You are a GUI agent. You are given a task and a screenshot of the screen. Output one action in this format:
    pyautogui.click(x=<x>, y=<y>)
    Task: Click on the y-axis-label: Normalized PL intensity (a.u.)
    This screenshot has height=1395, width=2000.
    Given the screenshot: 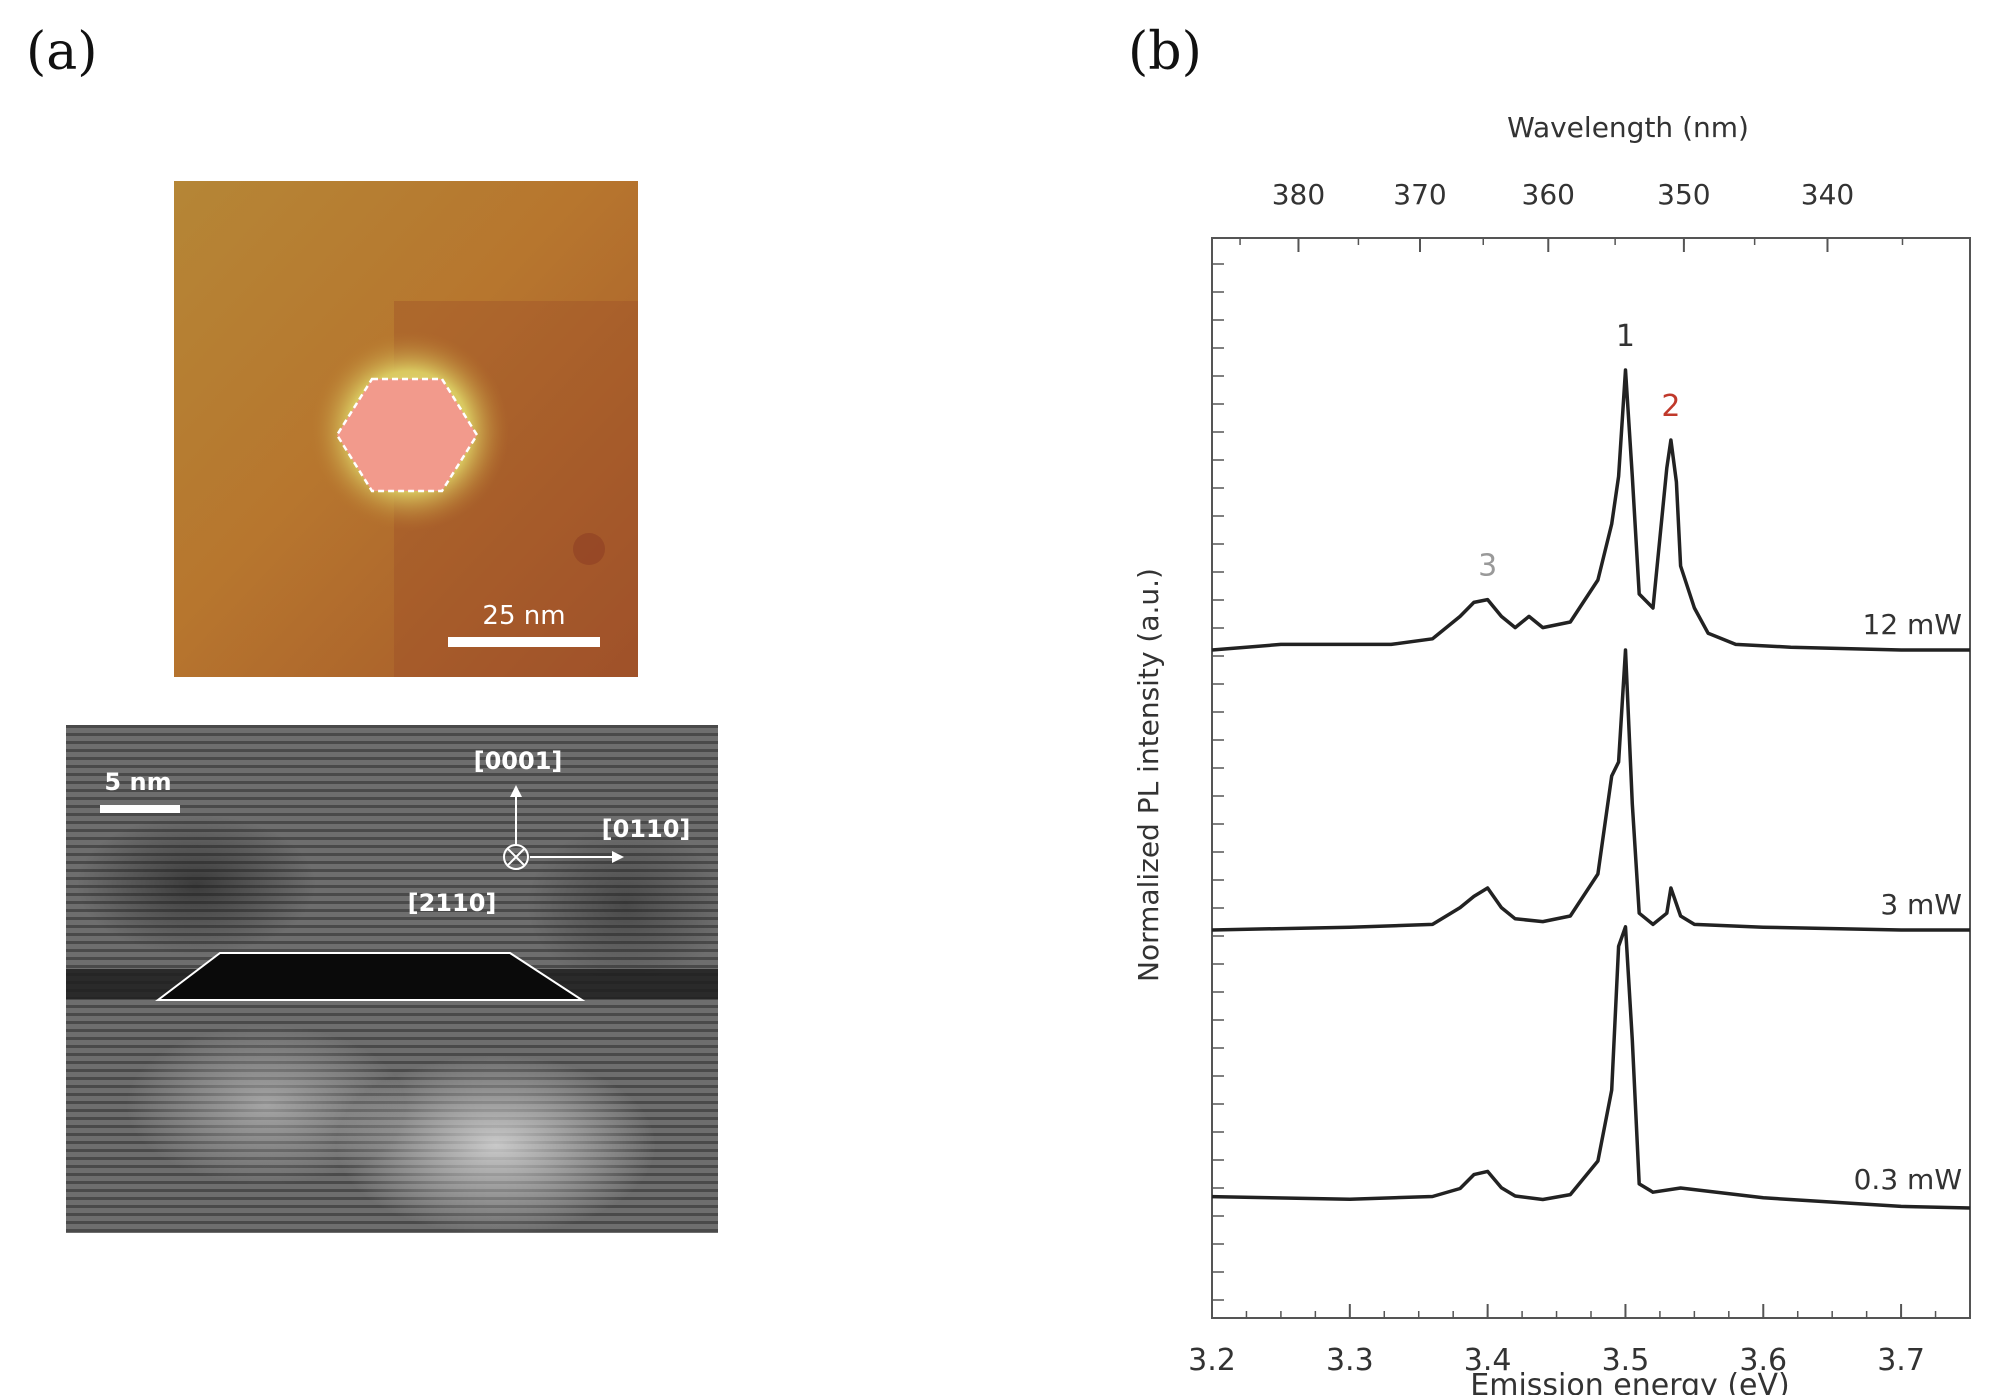 What is the action you would take?
    pyautogui.click(x=1148, y=775)
    